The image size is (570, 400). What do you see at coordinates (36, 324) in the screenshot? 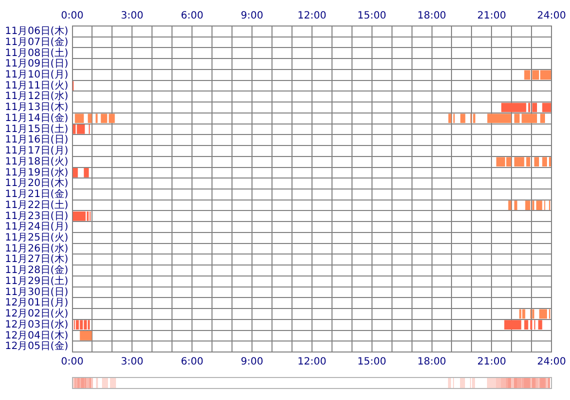
I see `y-tick-label: 12月03日(水)` at bounding box center [36, 324].